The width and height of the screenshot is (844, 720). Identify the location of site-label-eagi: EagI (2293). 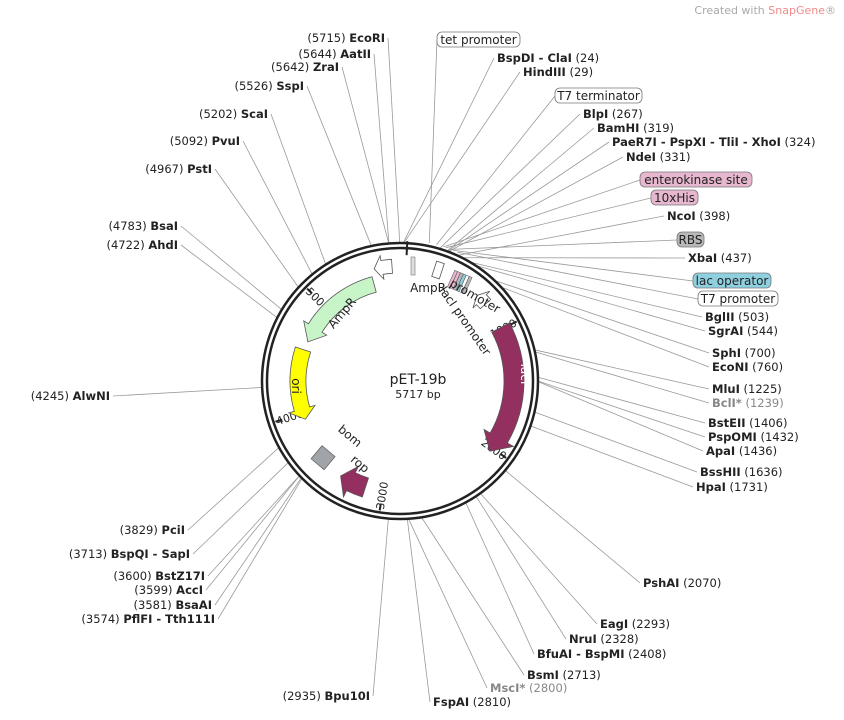
(635, 624).